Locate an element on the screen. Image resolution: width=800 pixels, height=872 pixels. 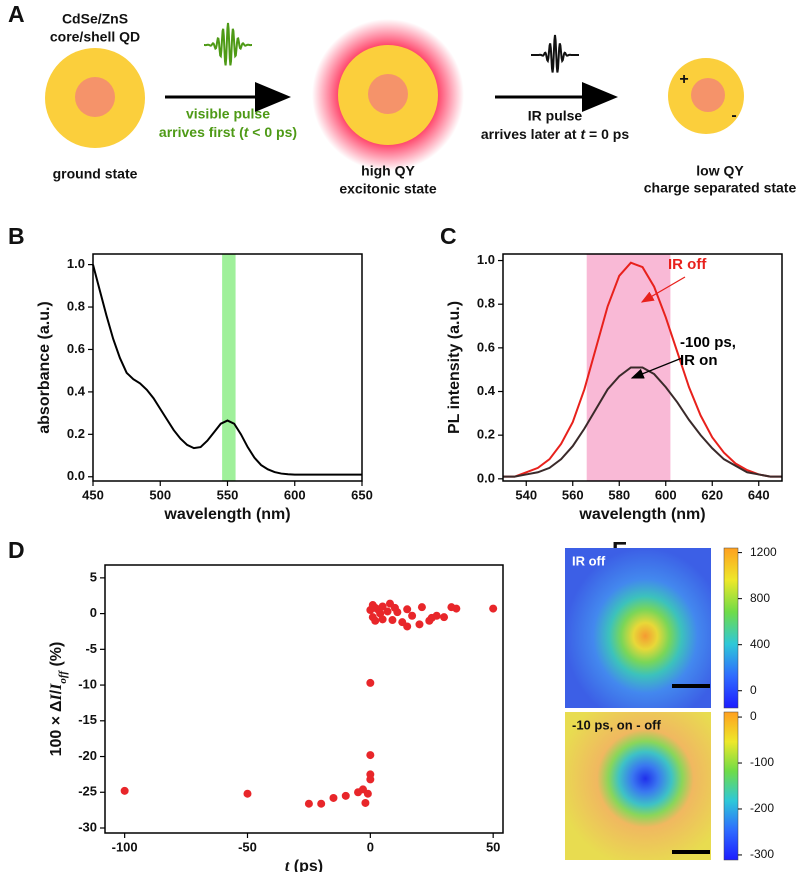
x-tick-label: 450 is located at coordinates (93, 494).